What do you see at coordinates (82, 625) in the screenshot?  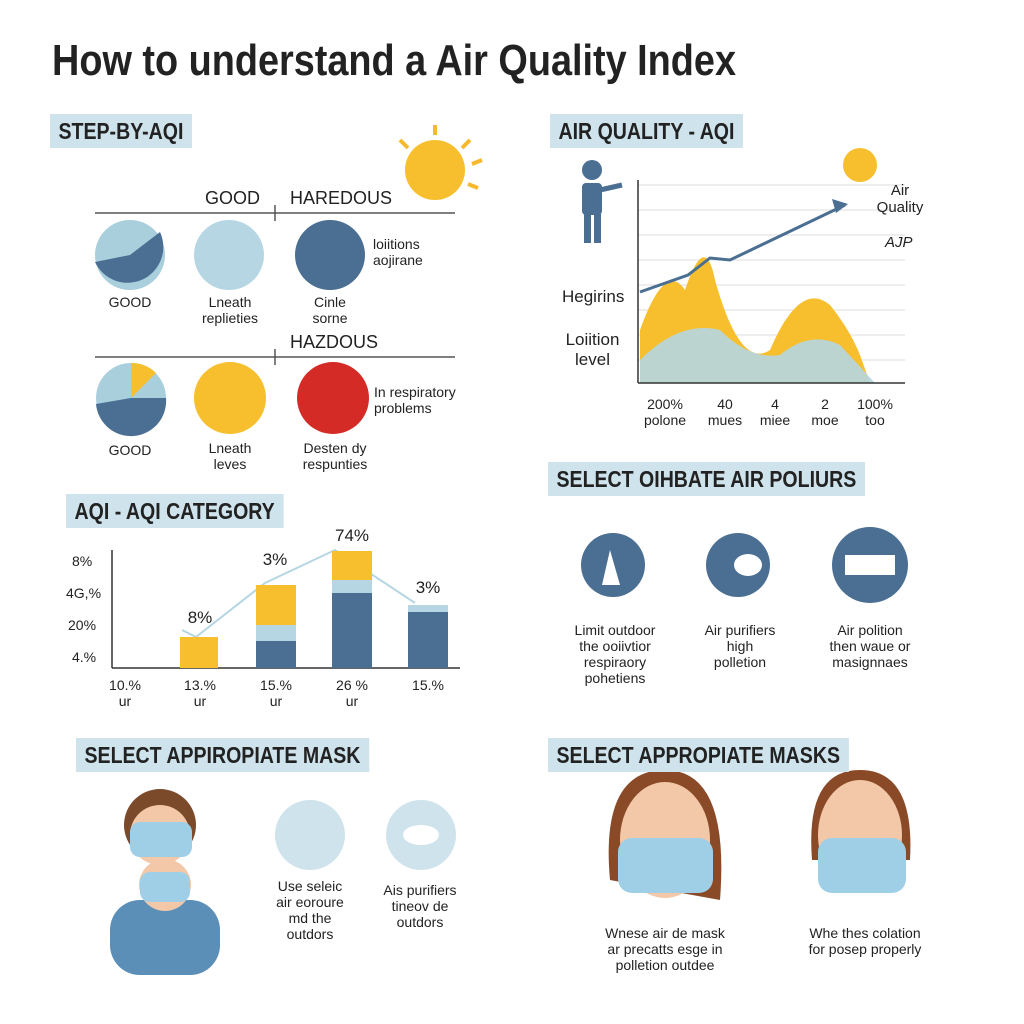 I see `y-label: 20%` at bounding box center [82, 625].